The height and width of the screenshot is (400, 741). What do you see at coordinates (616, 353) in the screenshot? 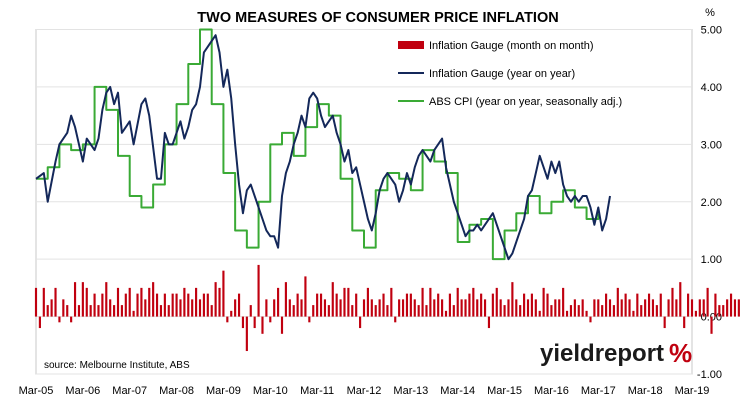
I see `brand-logo: yieldreport %` at bounding box center [616, 353].